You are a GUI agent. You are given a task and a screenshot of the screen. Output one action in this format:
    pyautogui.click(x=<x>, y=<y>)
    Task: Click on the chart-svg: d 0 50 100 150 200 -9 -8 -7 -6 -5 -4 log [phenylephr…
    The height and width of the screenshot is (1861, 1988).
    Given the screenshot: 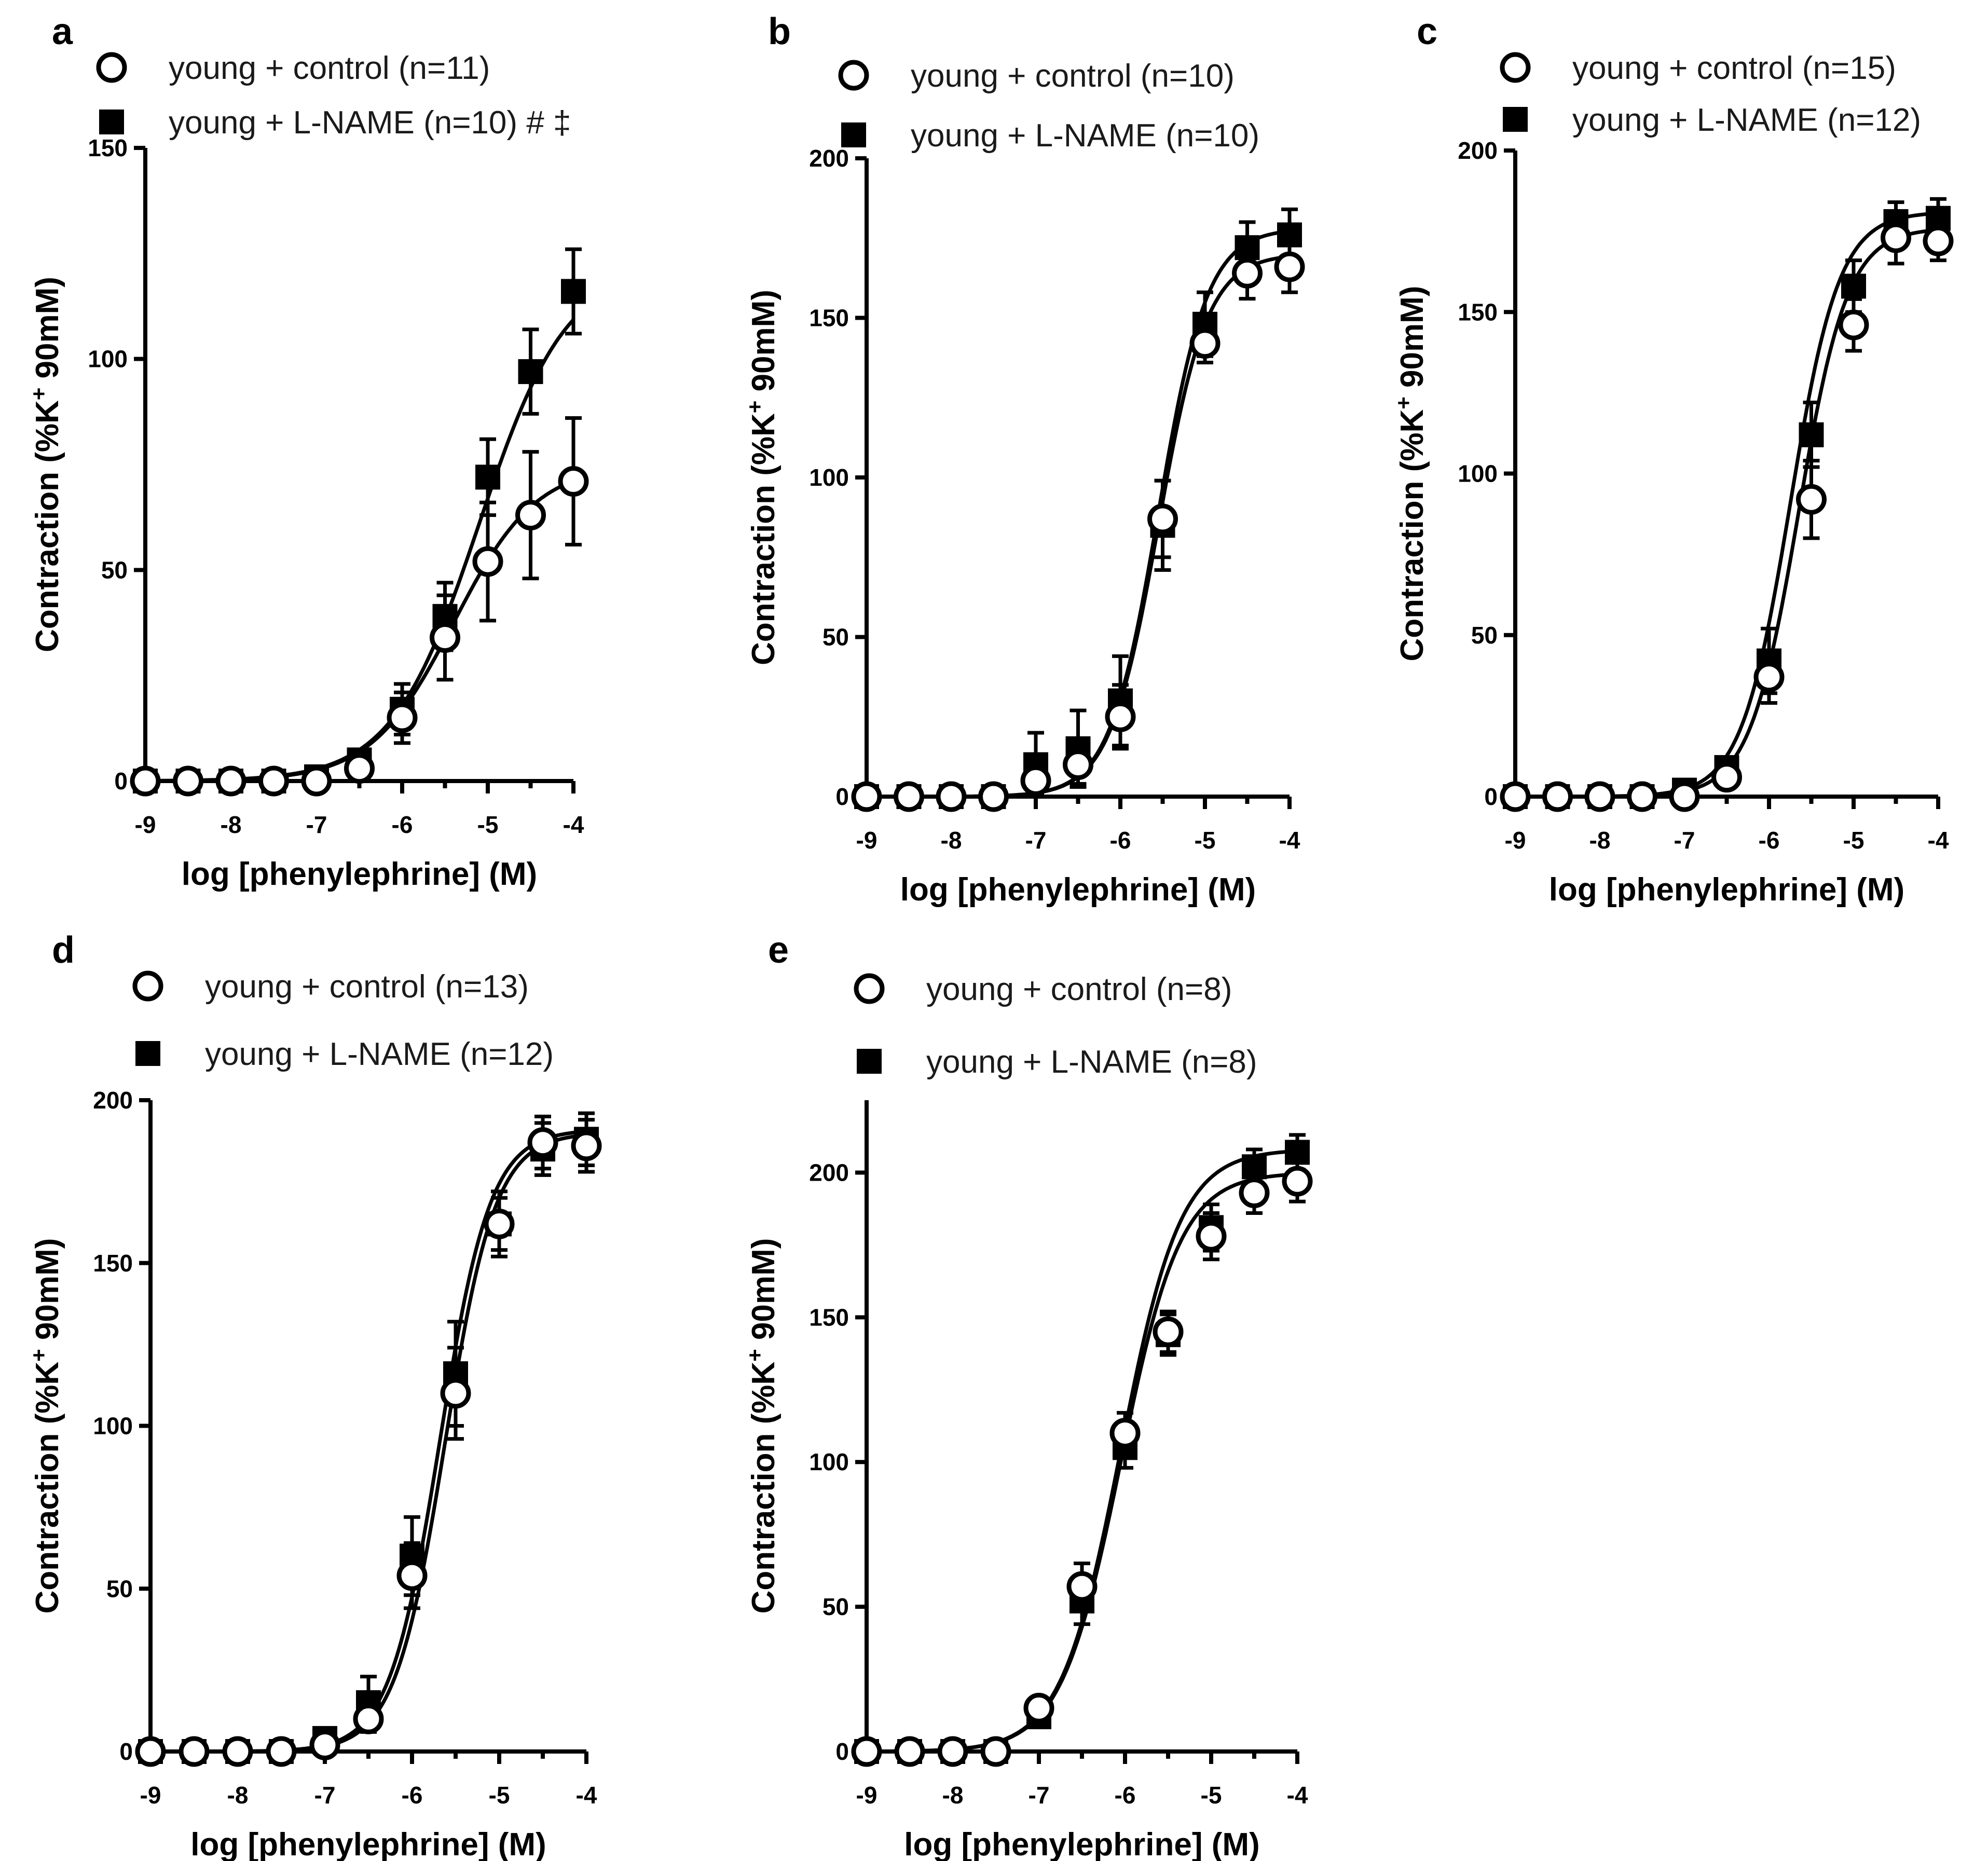 What is the action you would take?
    pyautogui.click(x=314, y=1395)
    